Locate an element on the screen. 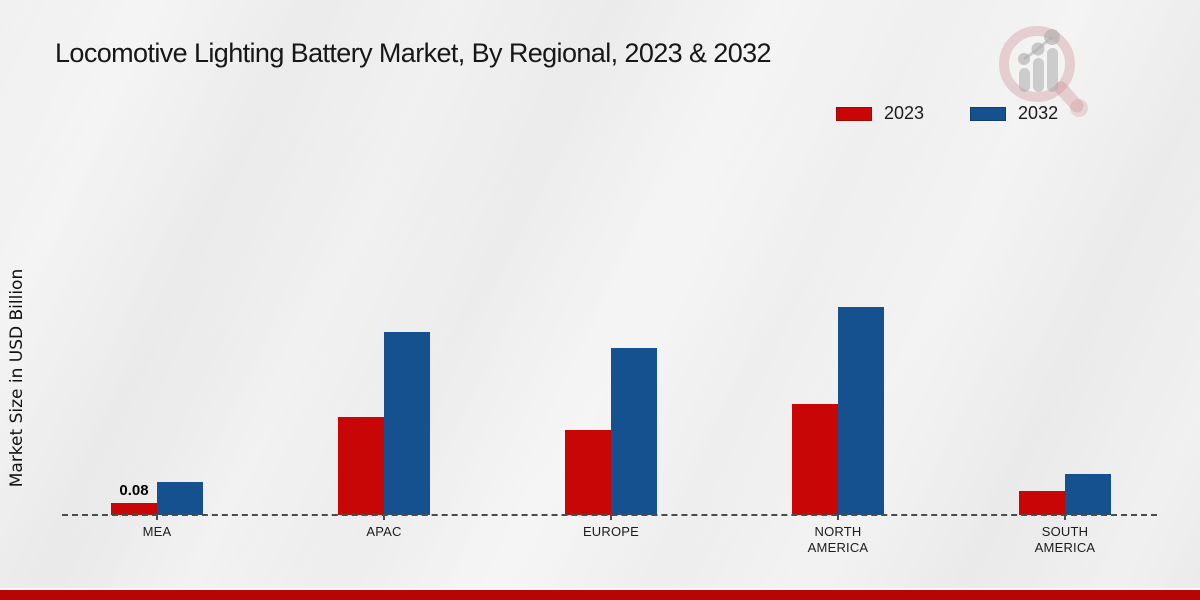 The image size is (1200, 600). bar-2032-north-america is located at coordinates (861, 411).